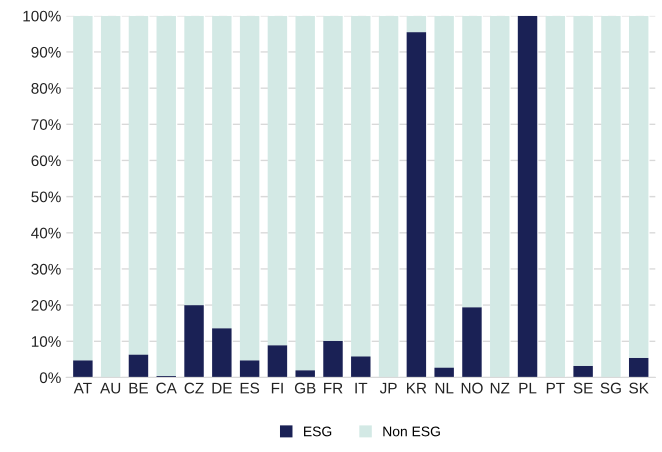 This screenshot has width=662, height=452. I want to click on y-tick-label: 30%, so click(46, 269).